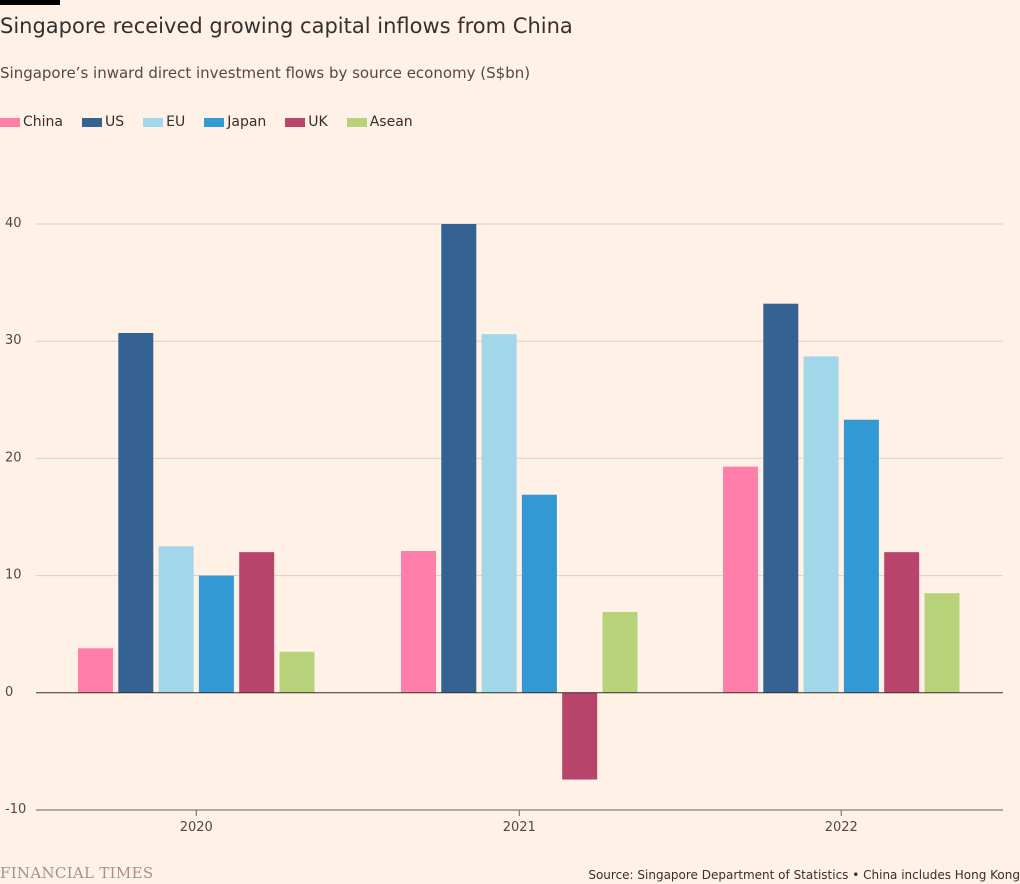  I want to click on x-tick-label: 2021, so click(519, 827).